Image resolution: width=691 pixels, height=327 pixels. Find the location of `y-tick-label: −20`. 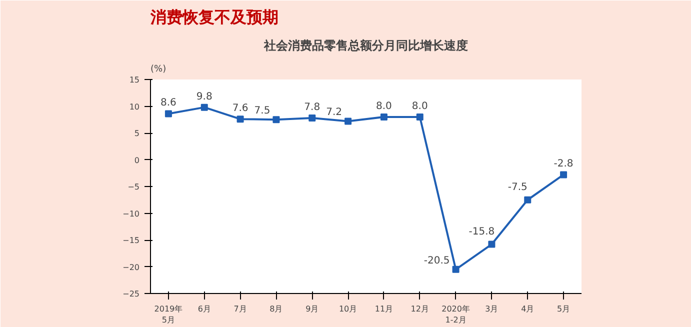

y-tick-label: −20 is located at coordinates (131, 267).